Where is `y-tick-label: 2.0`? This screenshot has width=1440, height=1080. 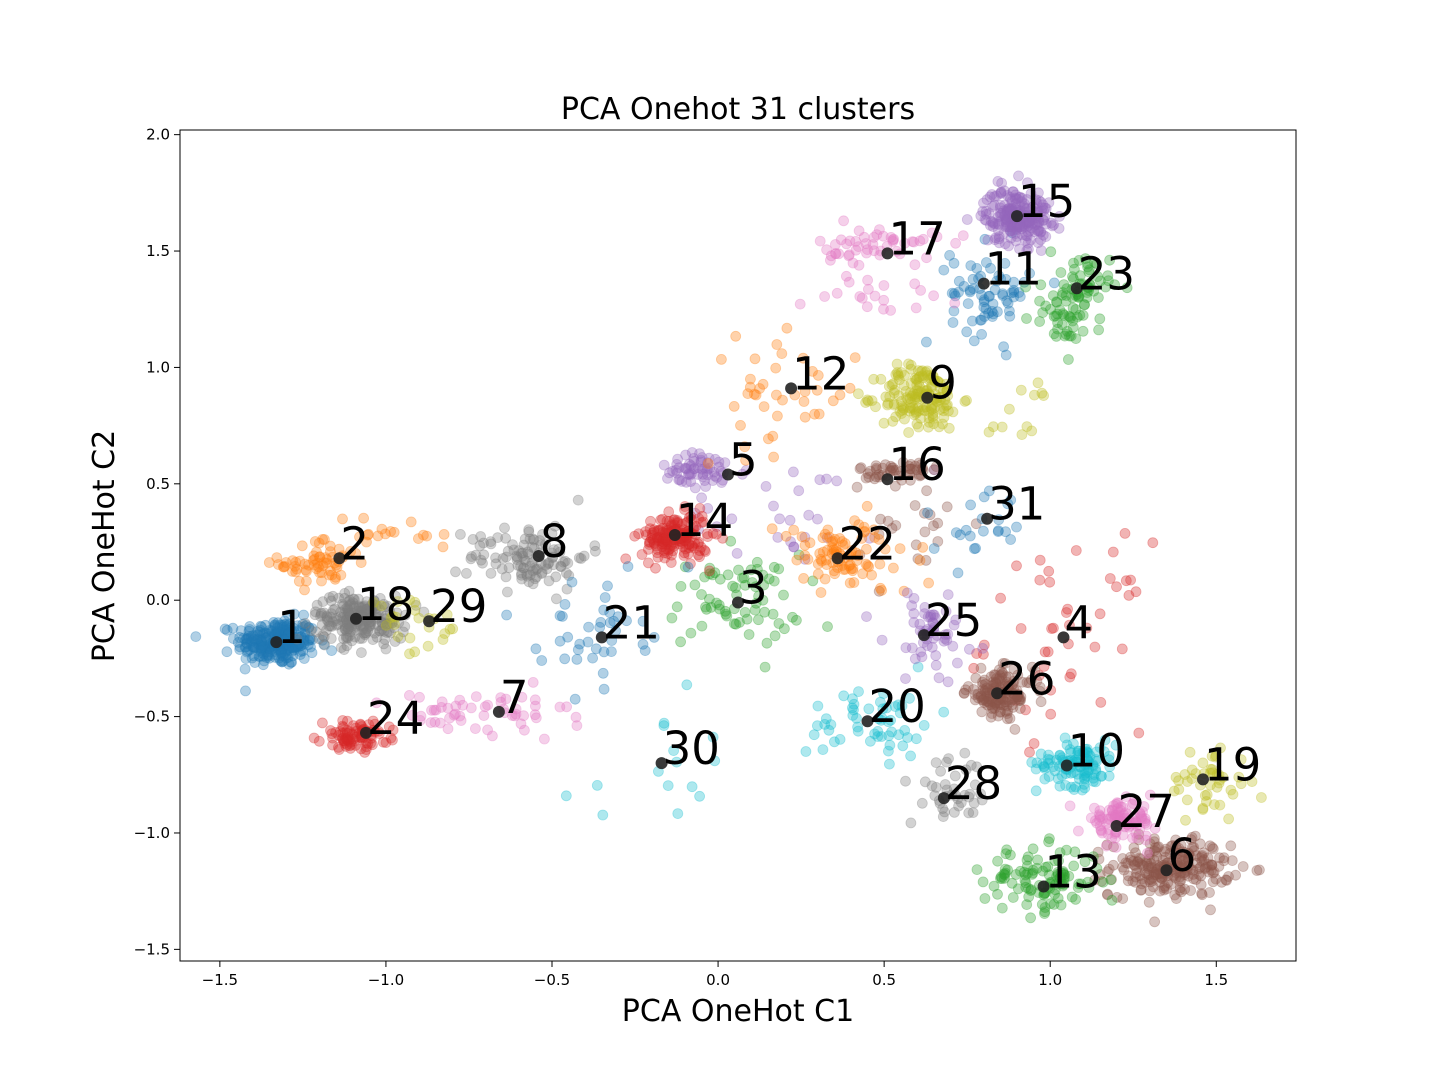 y-tick-label: 2.0 is located at coordinates (158, 135).